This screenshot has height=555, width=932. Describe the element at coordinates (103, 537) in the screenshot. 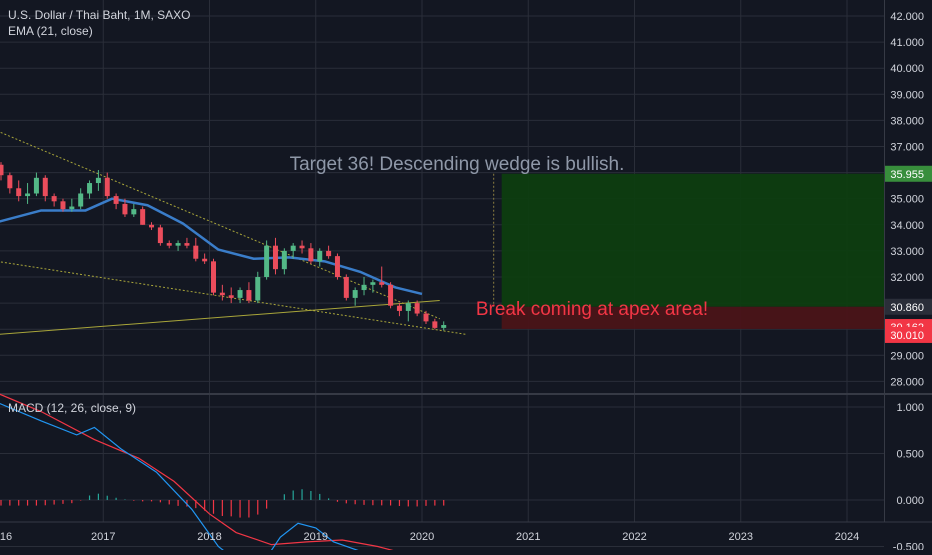

I see `time-tick-label: 2017` at that location.